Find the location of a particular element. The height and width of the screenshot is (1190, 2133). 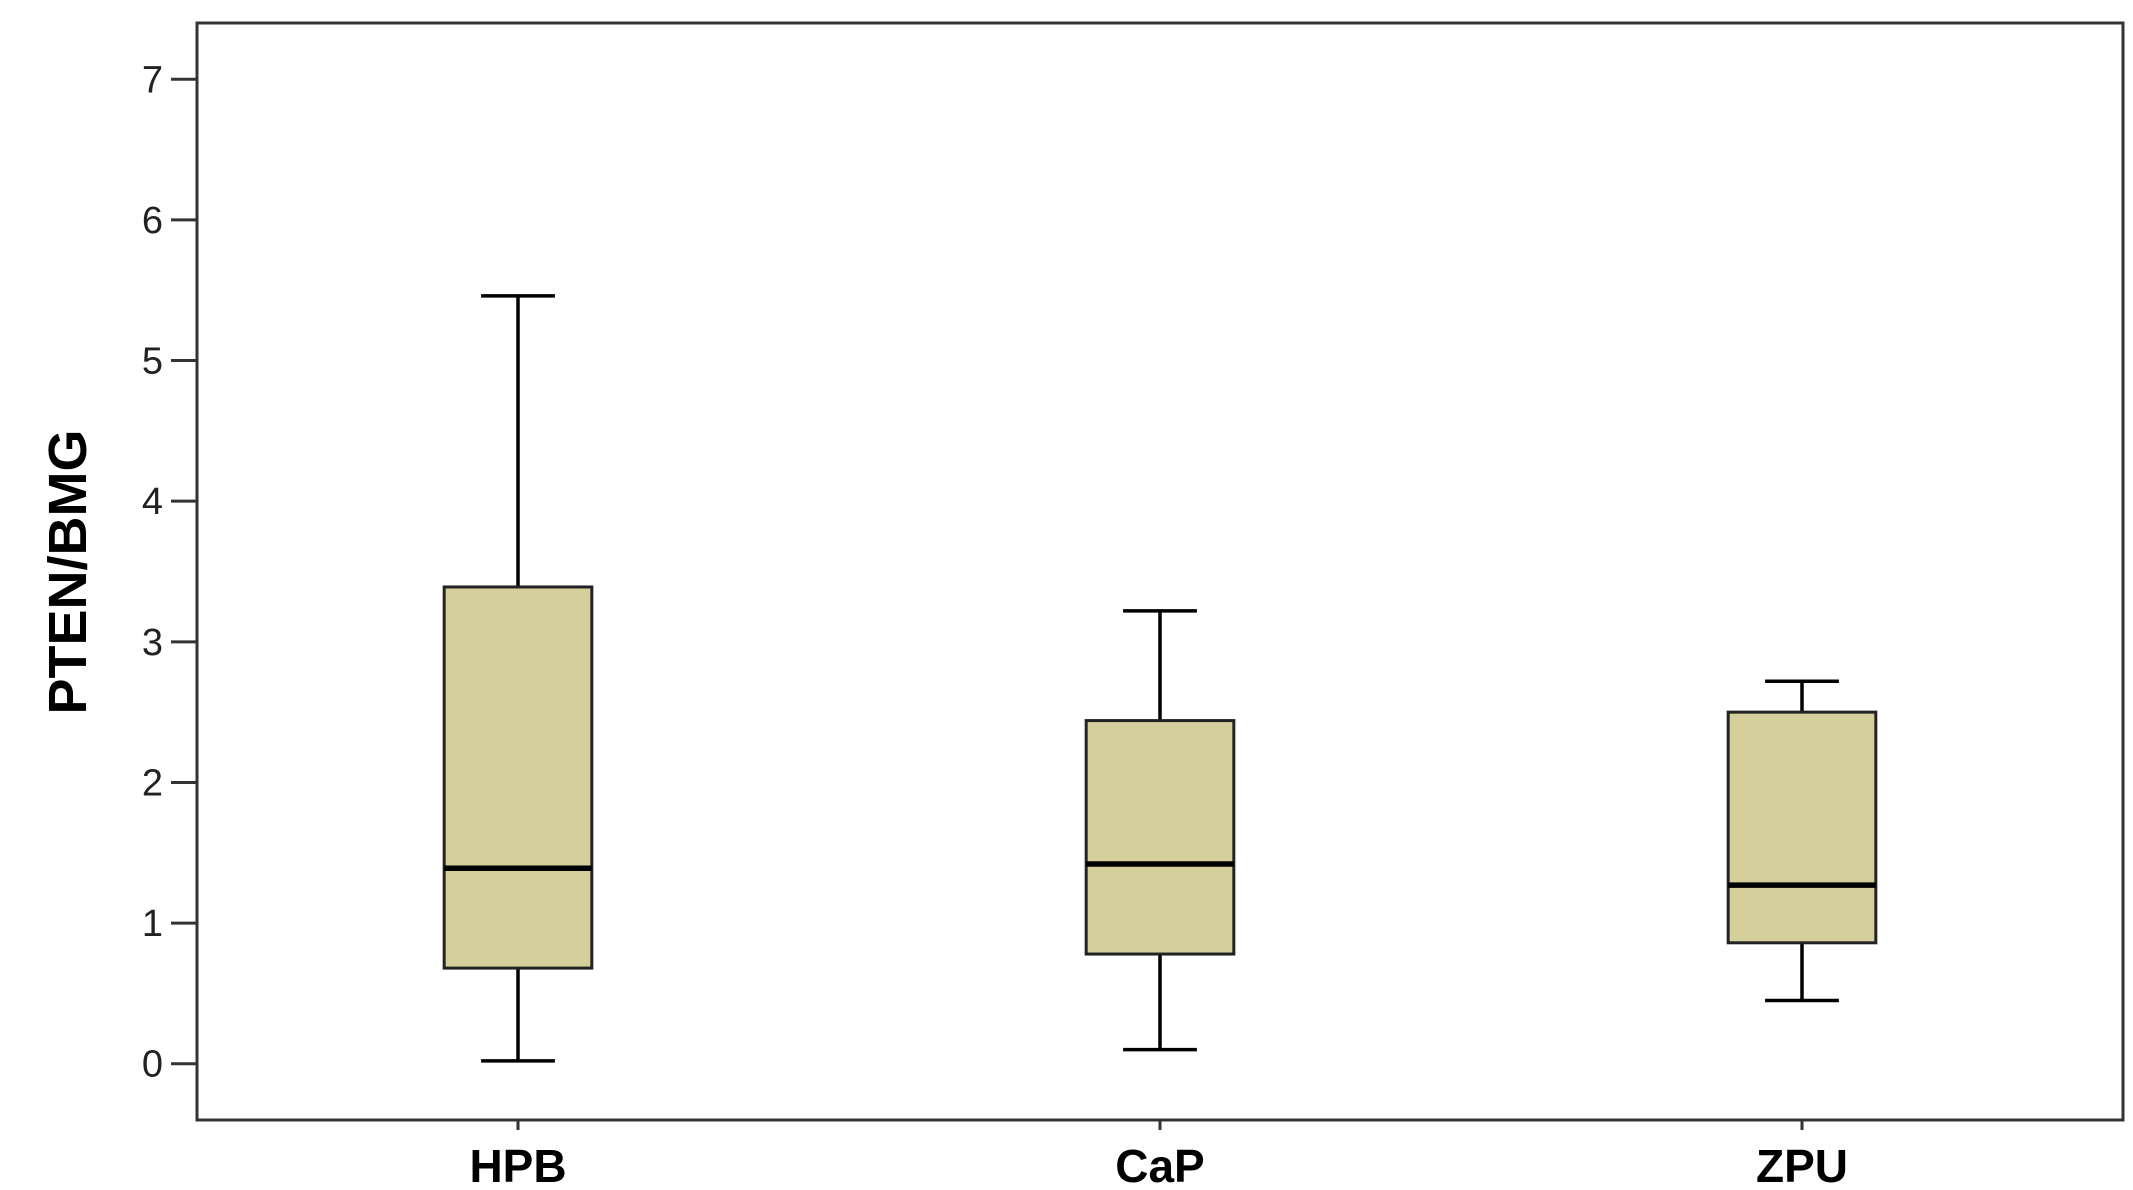

y-tick-label: 2 is located at coordinates (152, 783).